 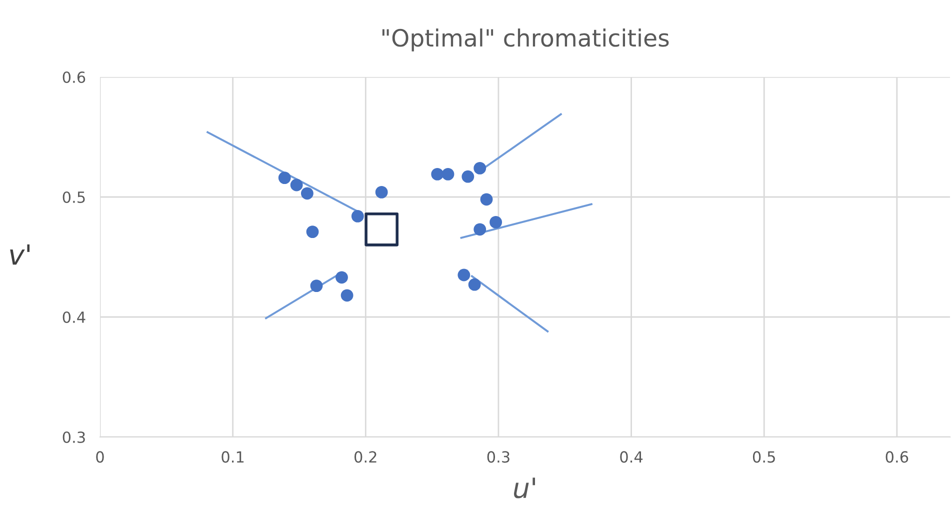 I want to click on x-tick-label: 0.1, so click(x=233, y=457).